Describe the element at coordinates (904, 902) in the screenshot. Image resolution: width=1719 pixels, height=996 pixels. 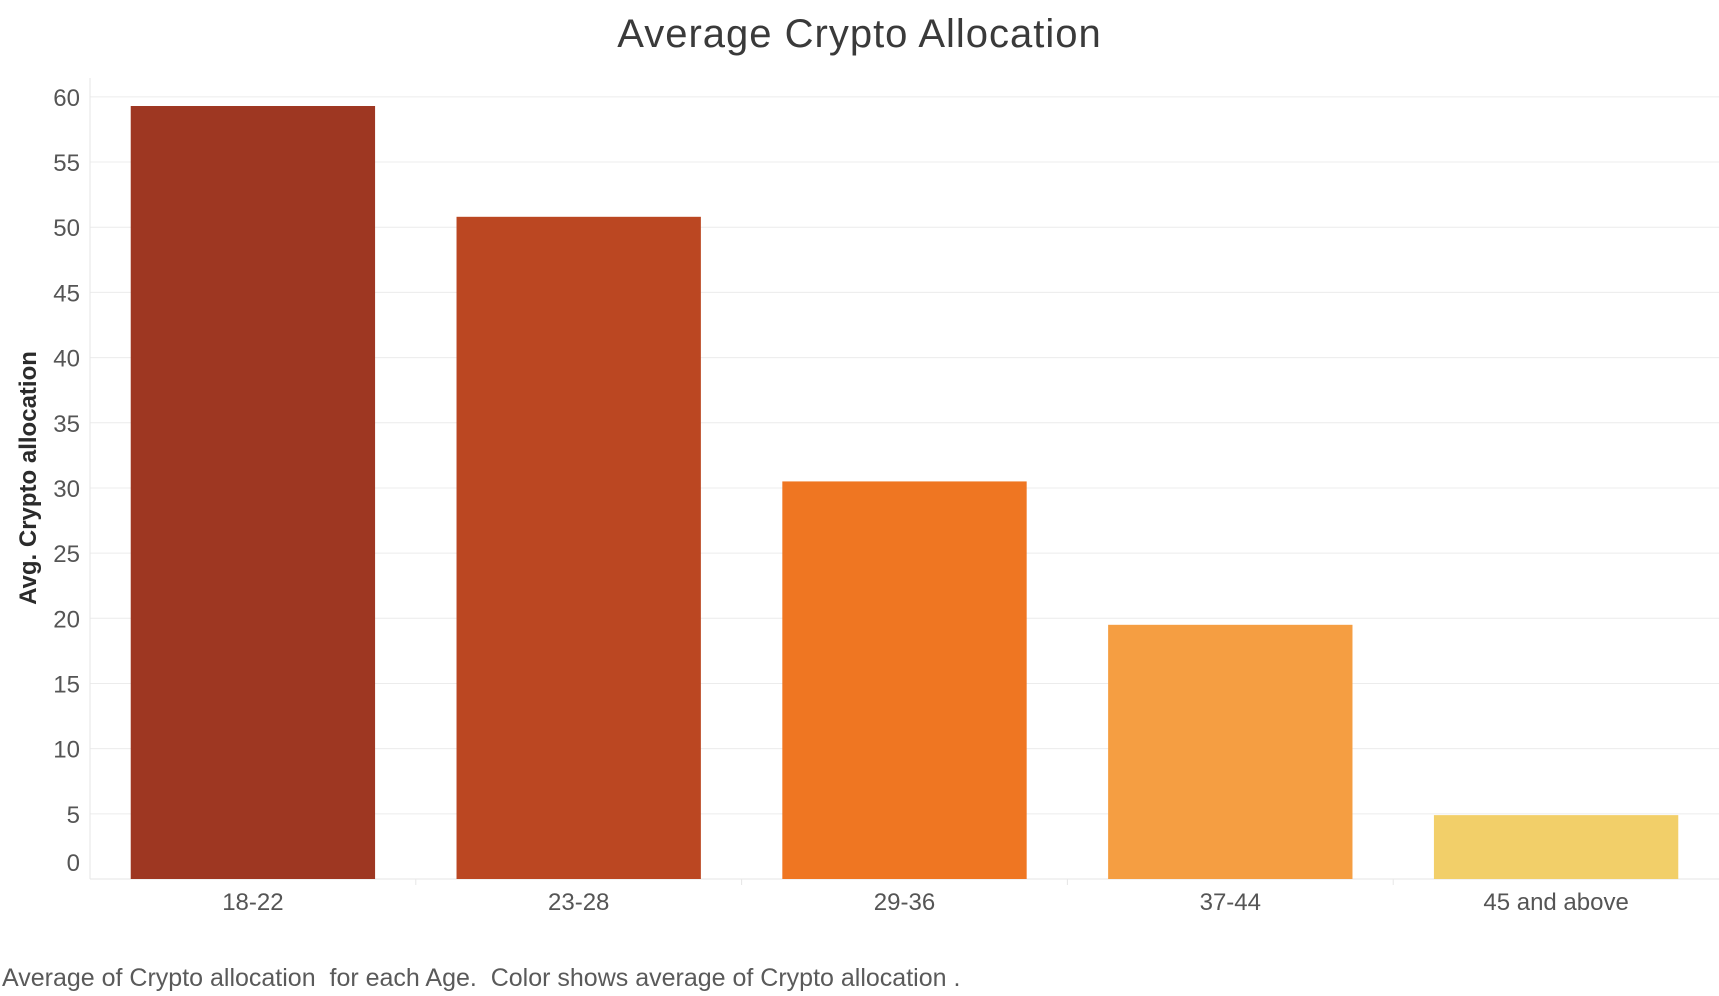
I see `x-tick-label: 29-36` at that location.